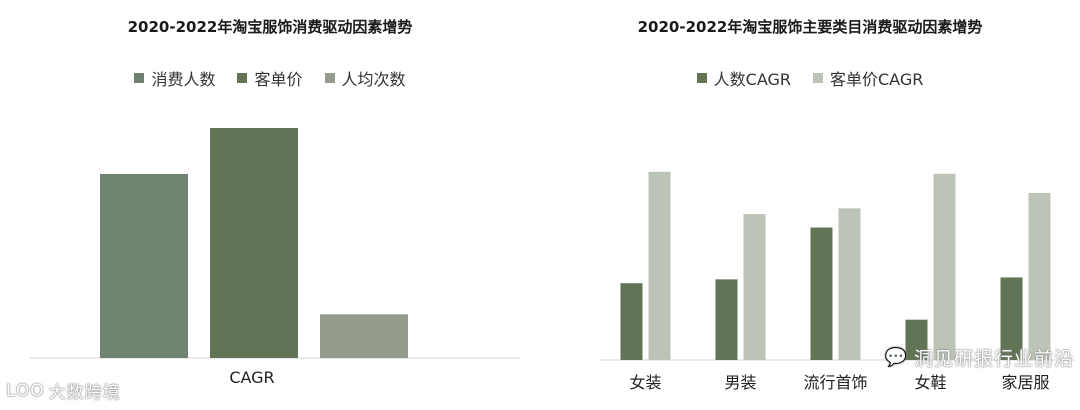 This screenshot has width=1080, height=410. I want to click on legend-label-consumers: 消费人数, so click(183, 79).